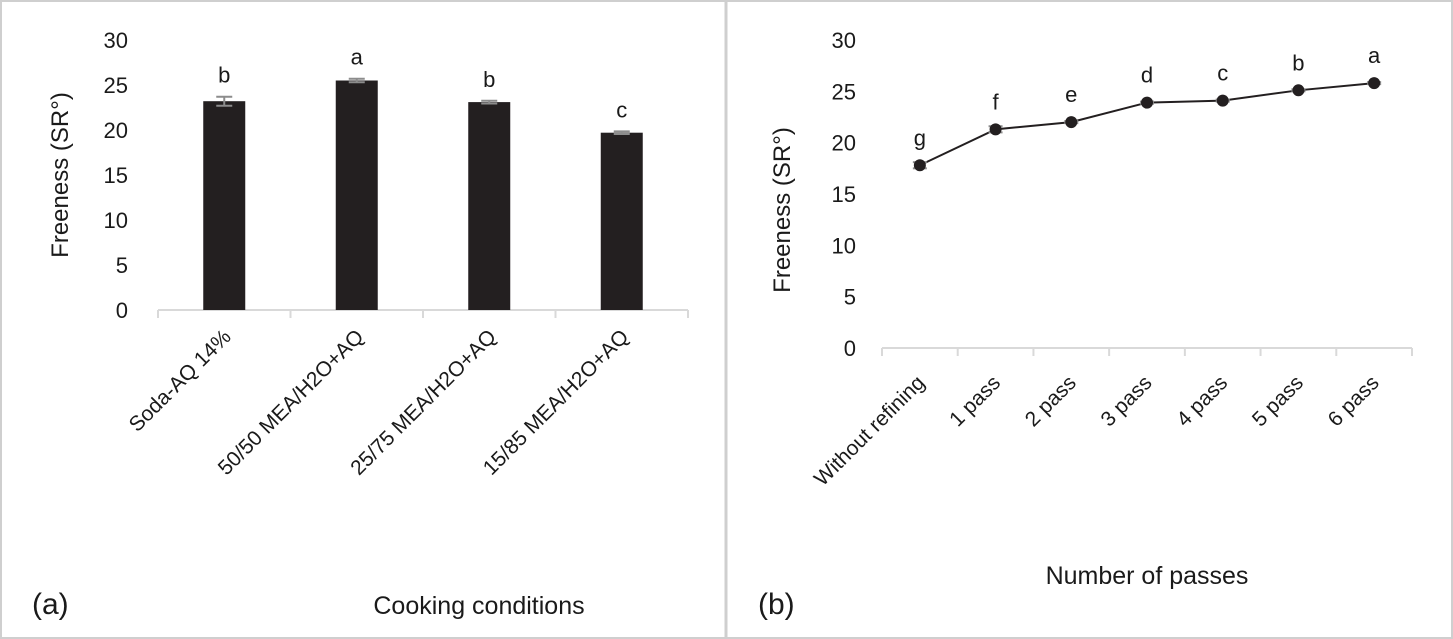 The height and width of the screenshot is (639, 1453). What do you see at coordinates (621, 109) in the screenshot?
I see `panel-a-significance-3: c` at bounding box center [621, 109].